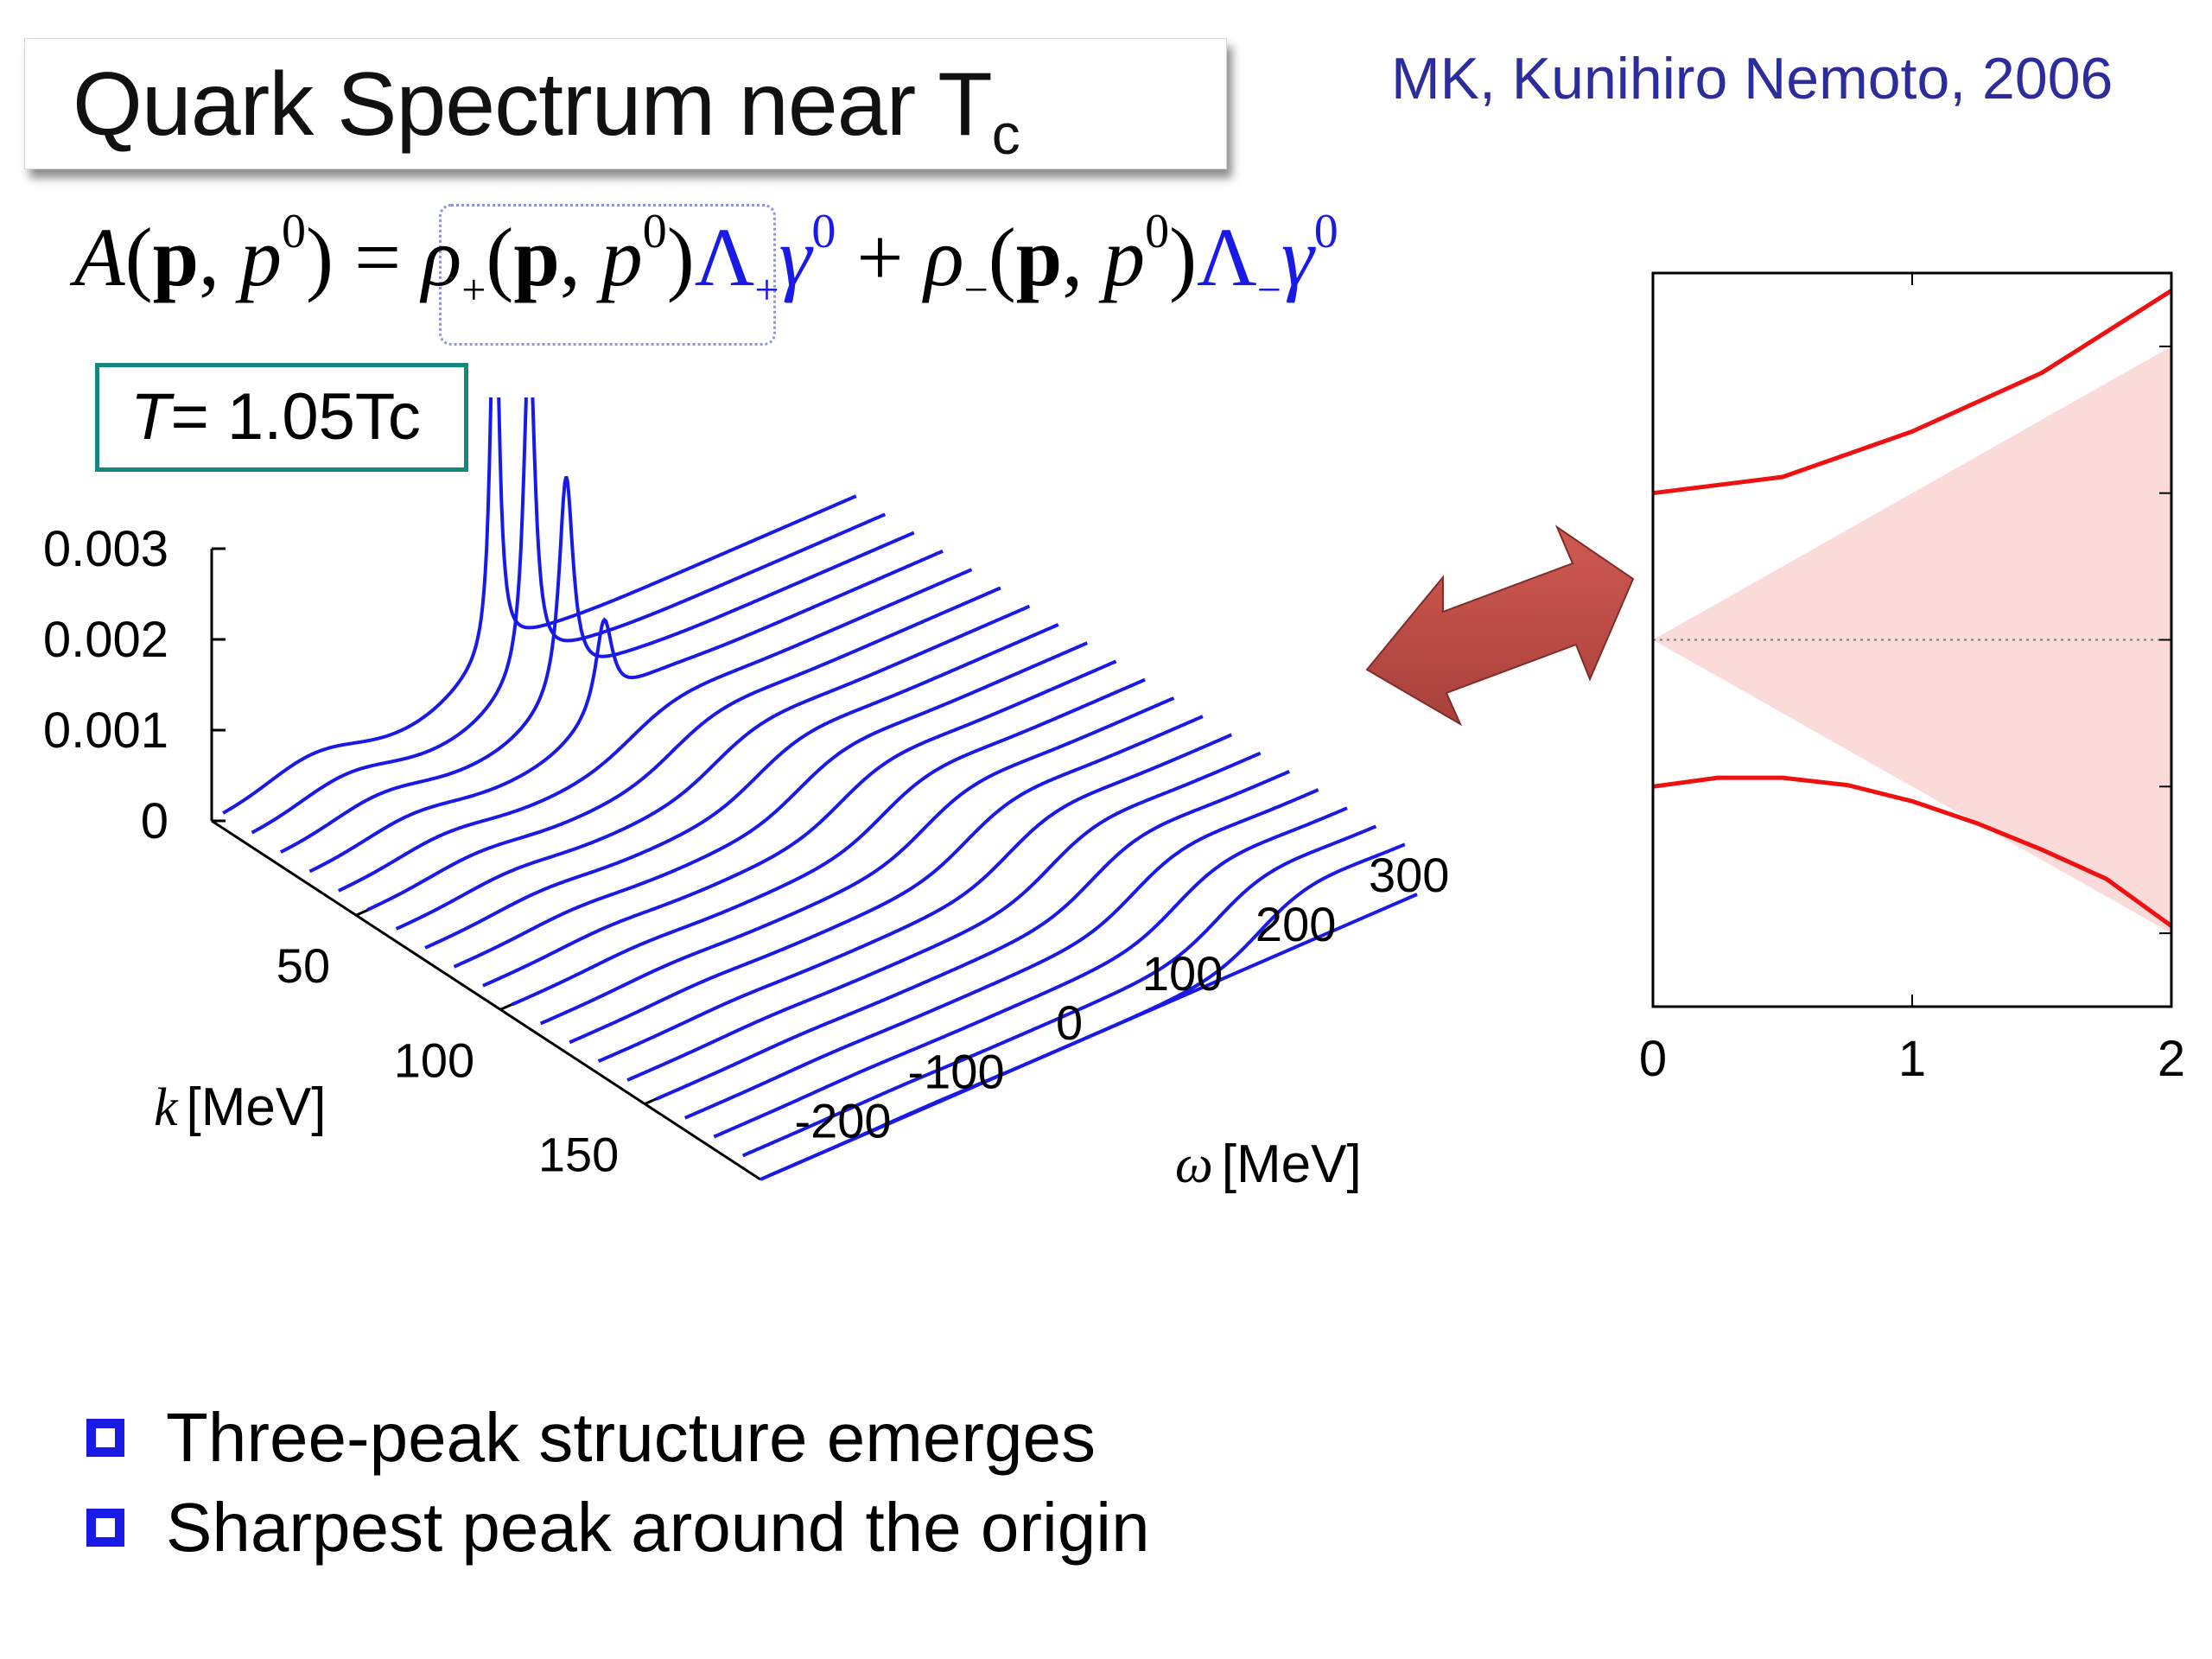  I want to click on bullet-item: Sharpest peak around the origin, so click(618, 1528).